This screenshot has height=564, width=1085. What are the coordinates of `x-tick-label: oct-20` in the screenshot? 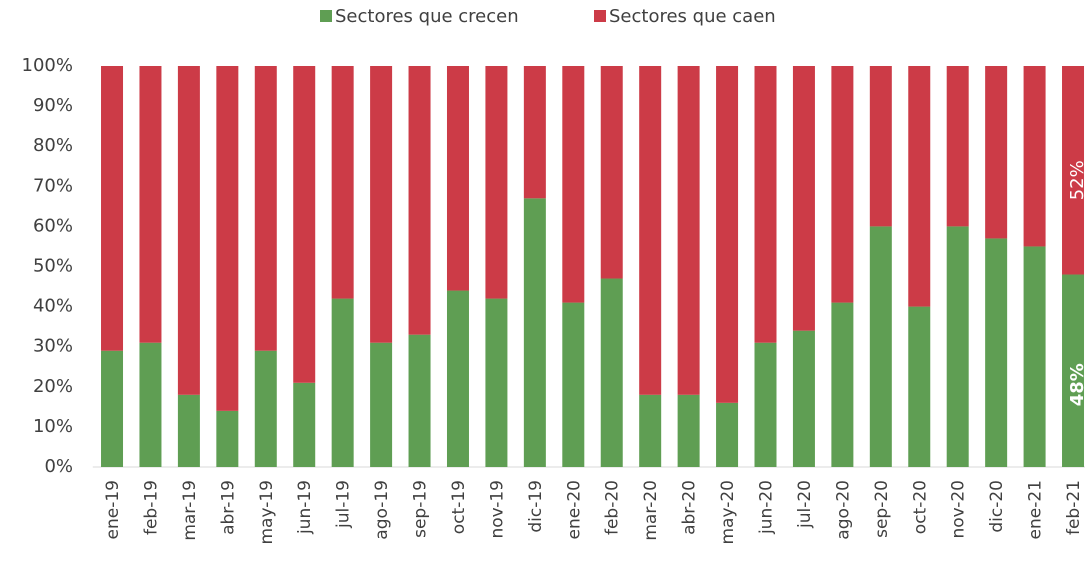 It's located at (920, 507).